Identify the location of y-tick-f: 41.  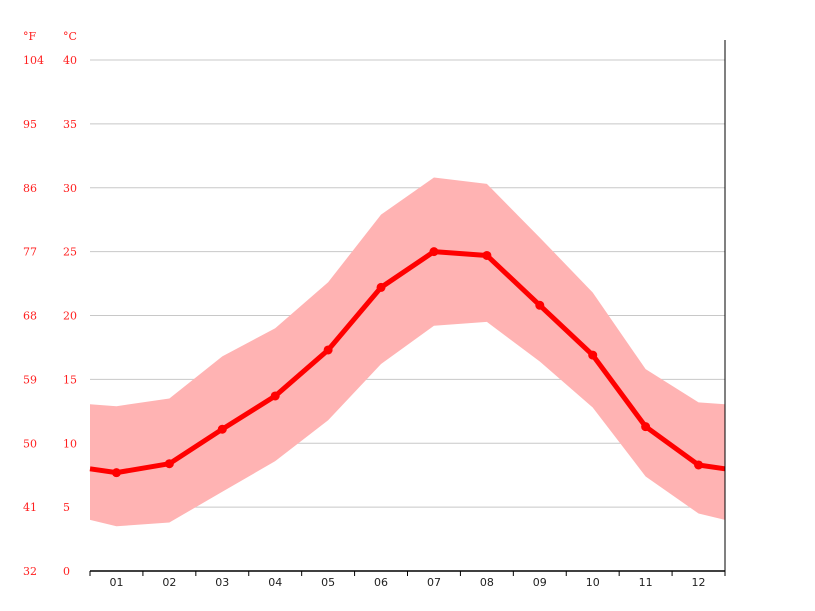
(30, 507).